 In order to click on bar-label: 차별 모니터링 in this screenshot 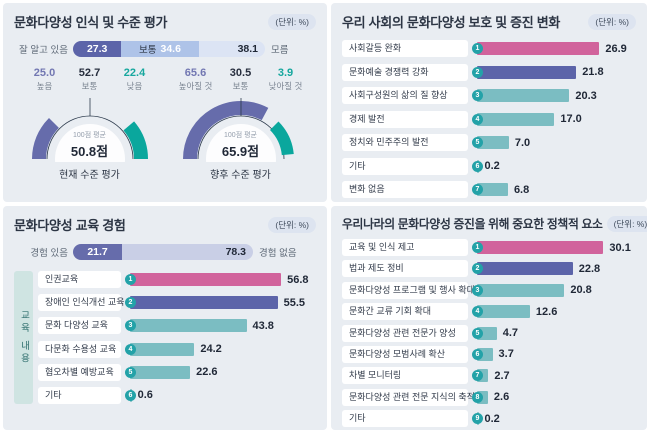, I will do `click(405, 376)`.